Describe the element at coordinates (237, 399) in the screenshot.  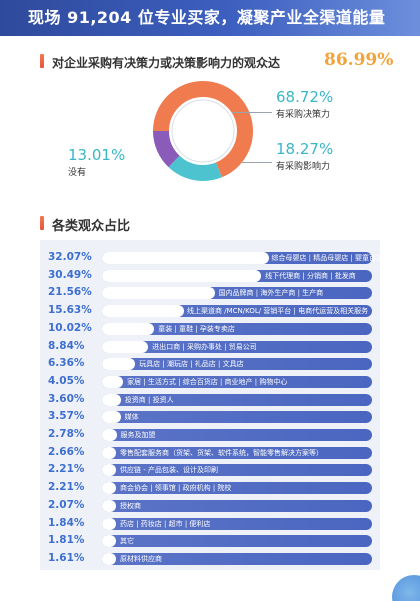
I see `bar-track: 投资商 | 投资人` at that location.